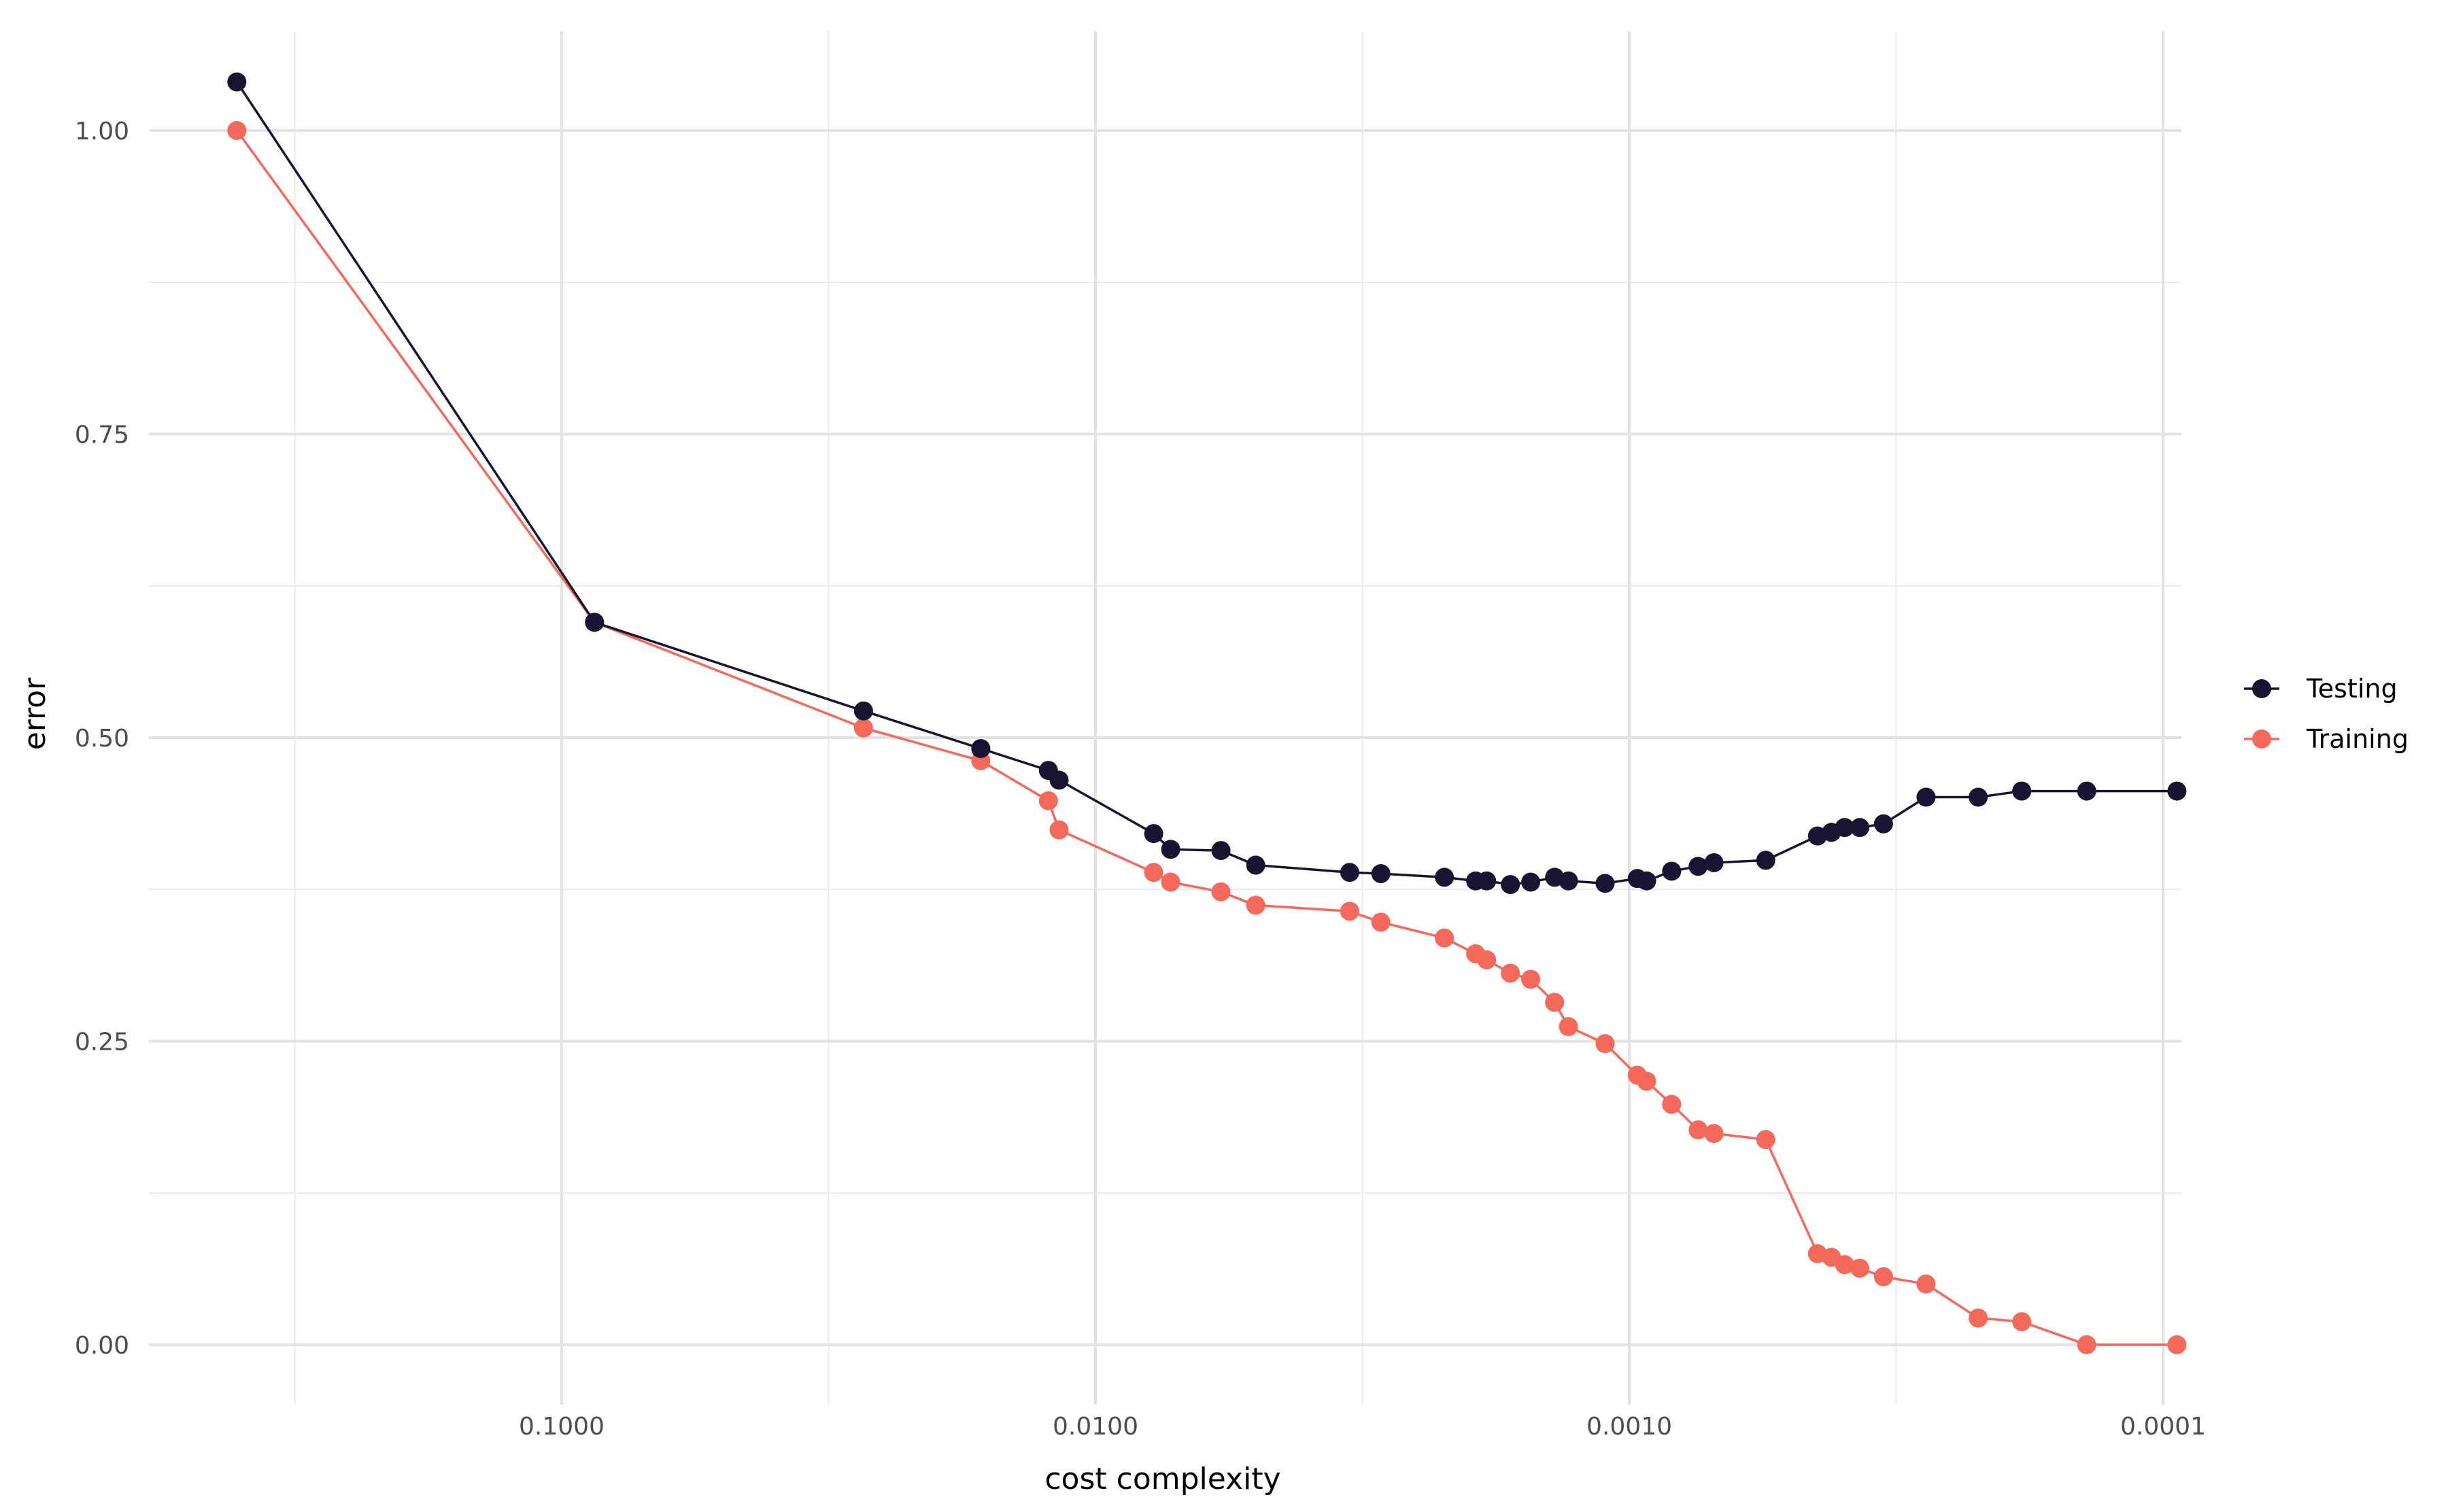 Image resolution: width=2448 pixels, height=1512 pixels. I want to click on x-axis-label: cost complexity, so click(1162, 1479).